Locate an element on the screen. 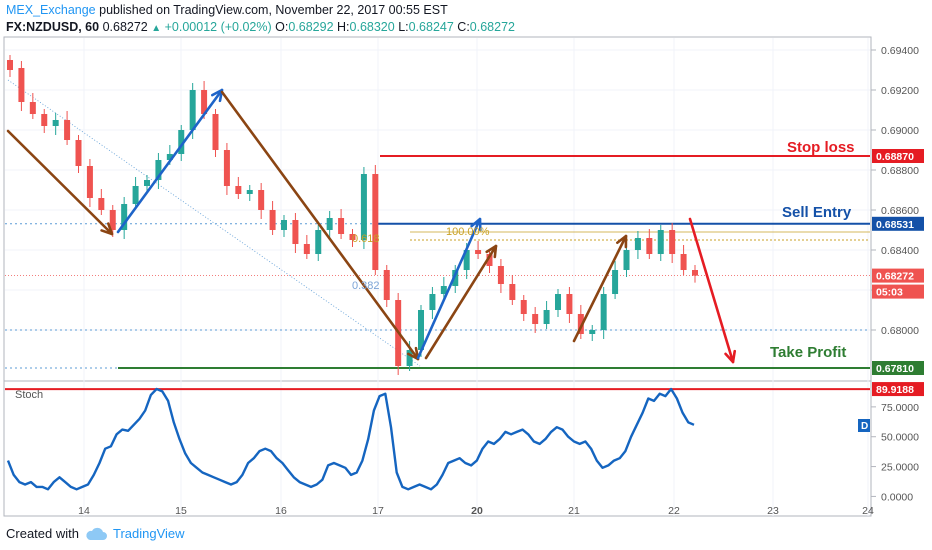 Image resolution: width=932 pixels, height=550 pixels. footer: Created with TradingView is located at coordinates (95, 533).